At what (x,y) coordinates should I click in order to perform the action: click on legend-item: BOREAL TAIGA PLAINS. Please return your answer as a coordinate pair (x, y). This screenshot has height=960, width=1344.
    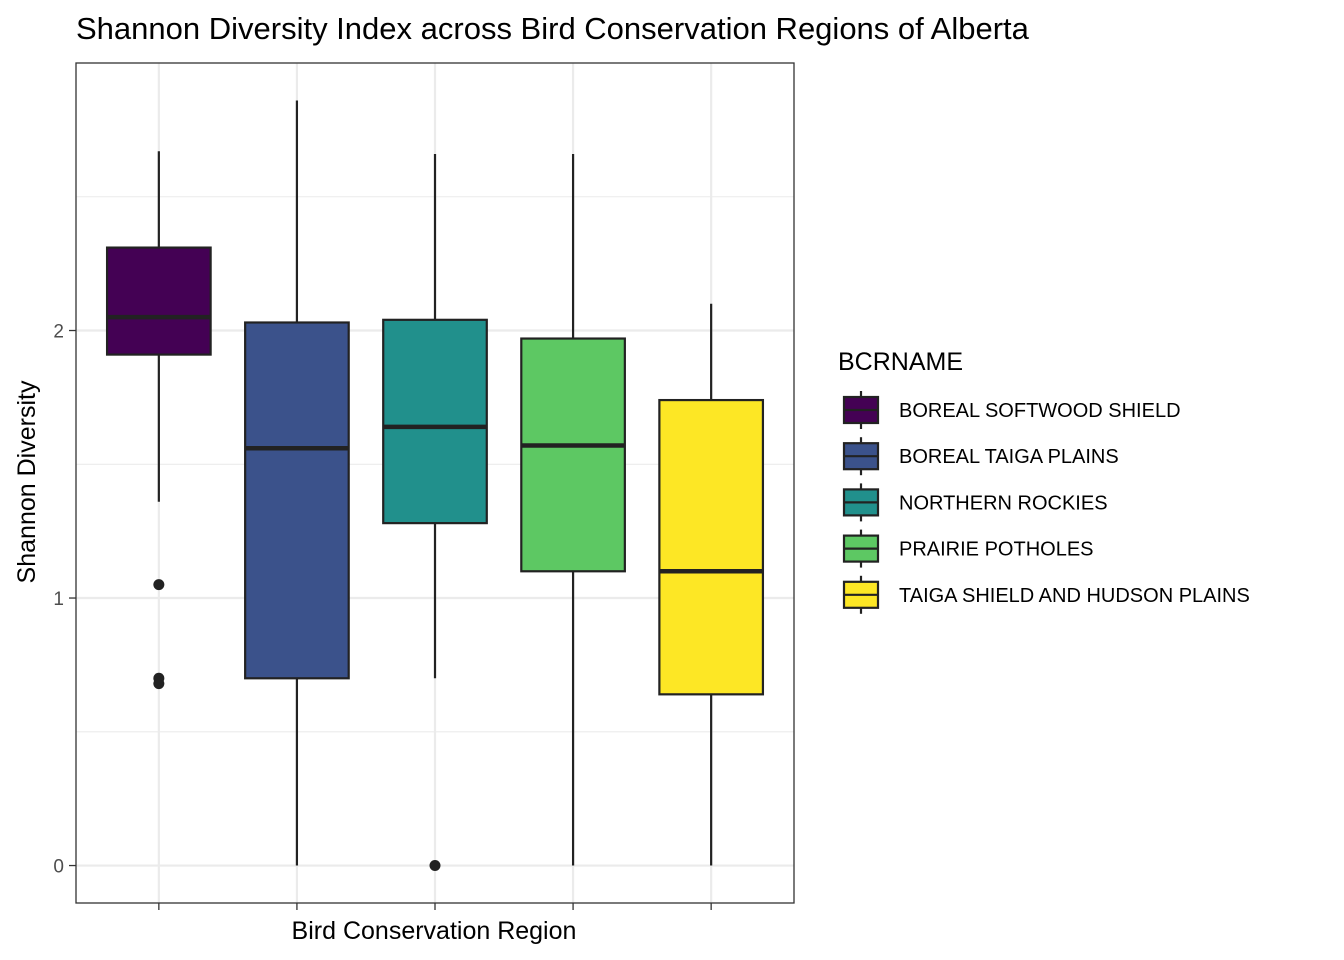
    Looking at the image, I should click on (980, 456).